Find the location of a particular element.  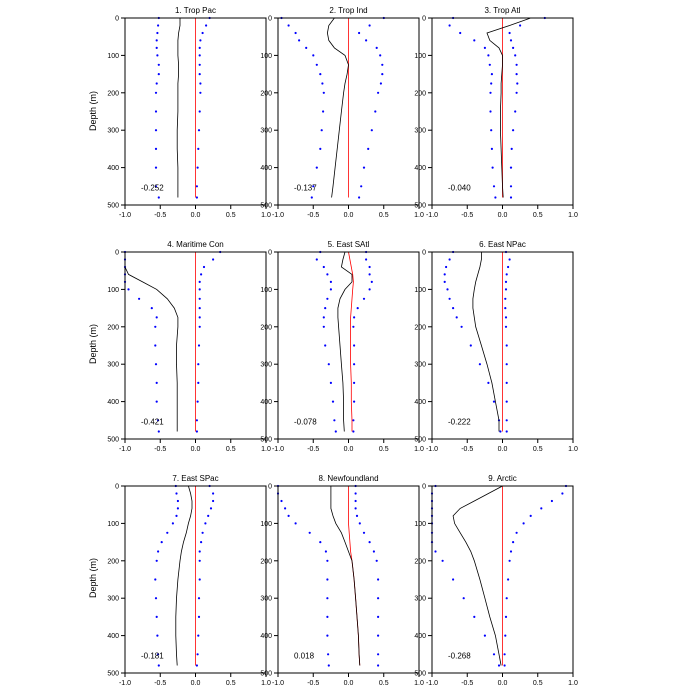

panel-title: 4. Maritime Con is located at coordinates (195, 244).